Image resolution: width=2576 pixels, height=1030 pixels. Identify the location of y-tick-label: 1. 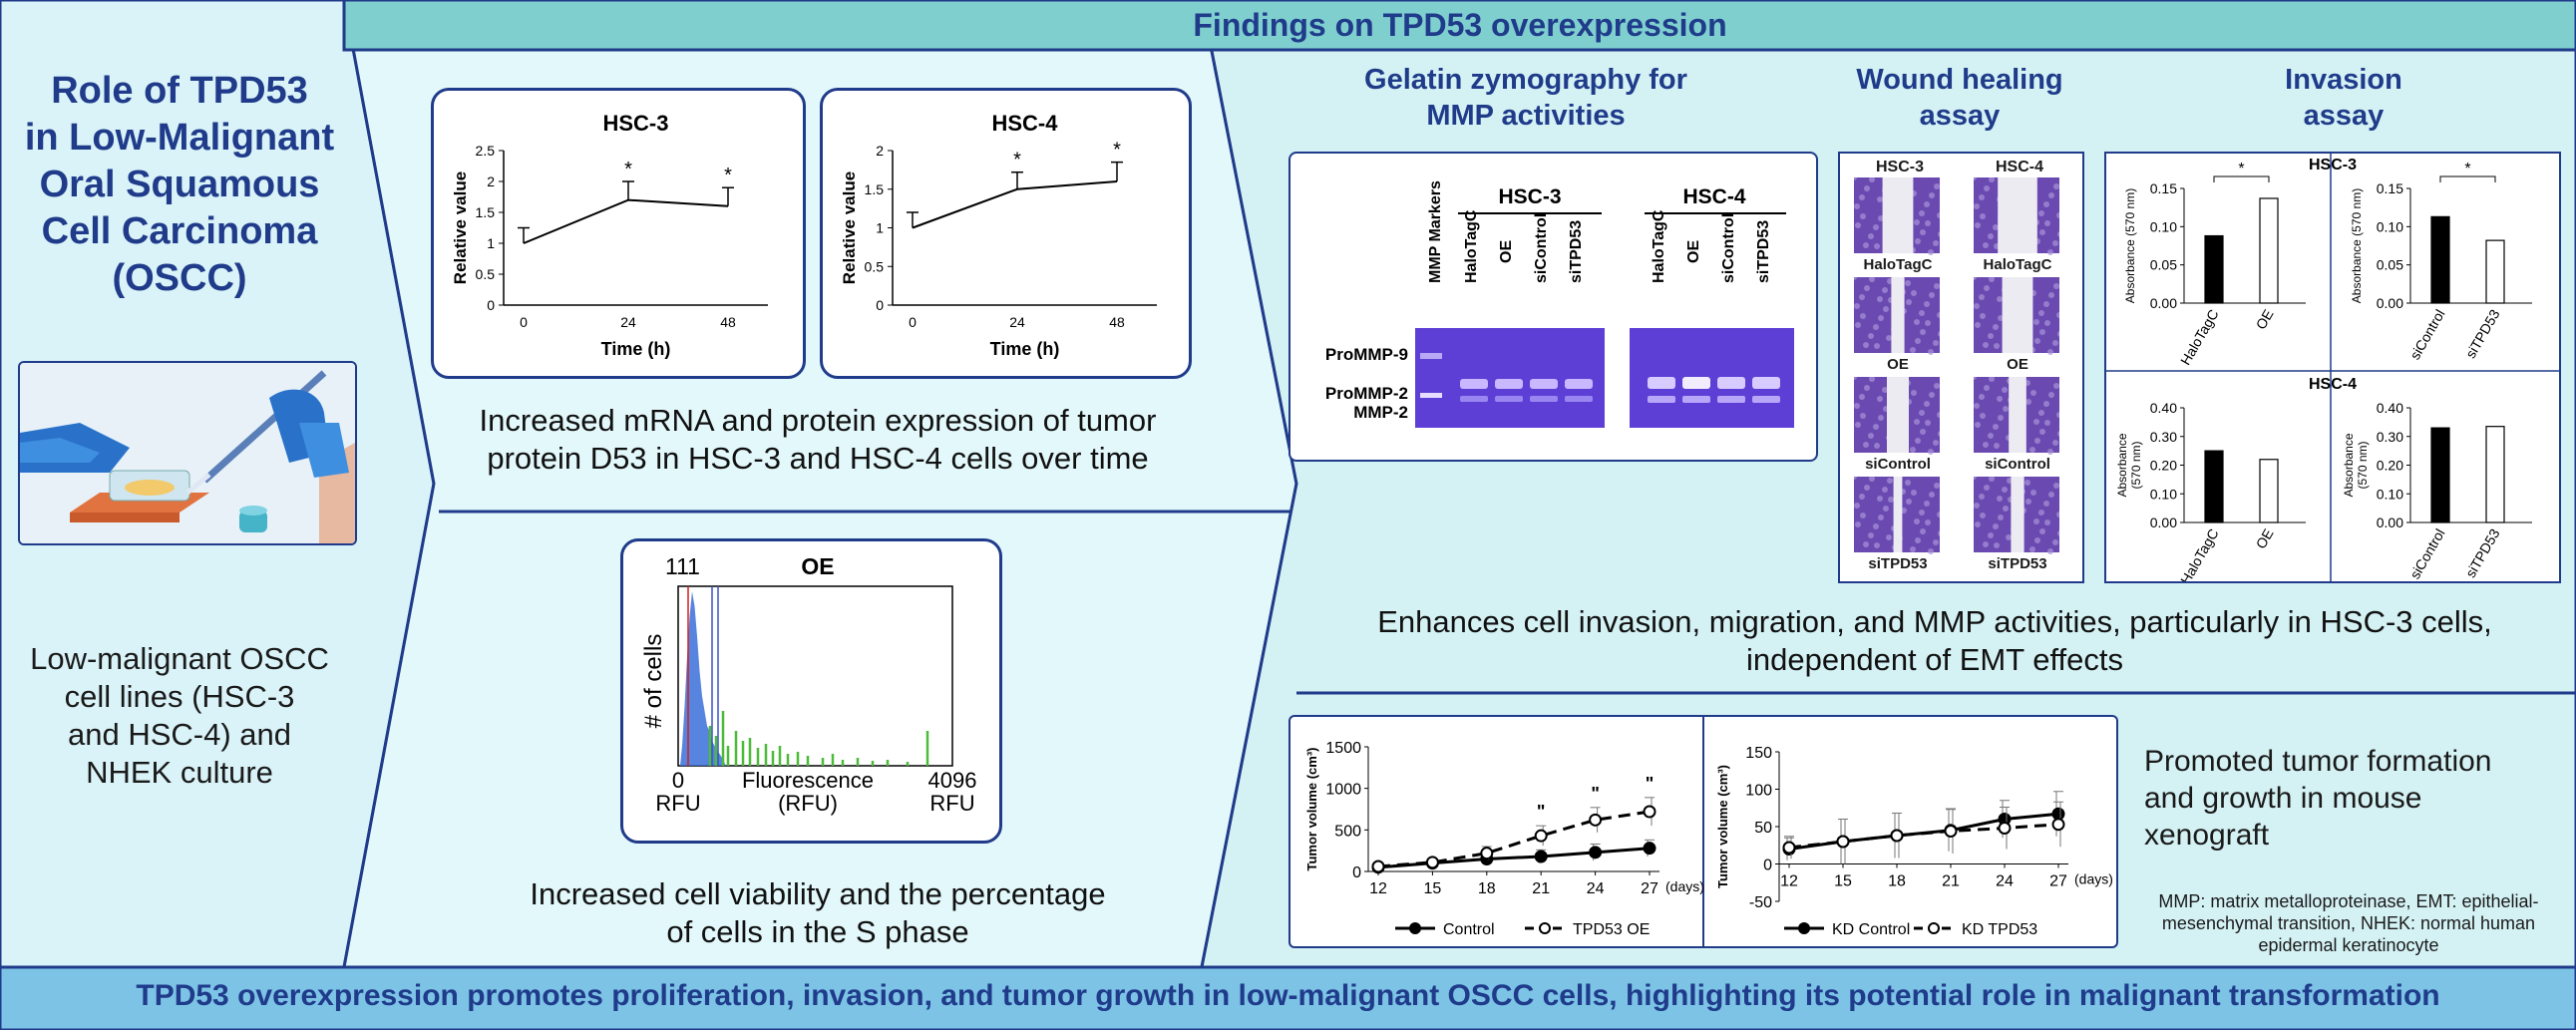
(491, 243).